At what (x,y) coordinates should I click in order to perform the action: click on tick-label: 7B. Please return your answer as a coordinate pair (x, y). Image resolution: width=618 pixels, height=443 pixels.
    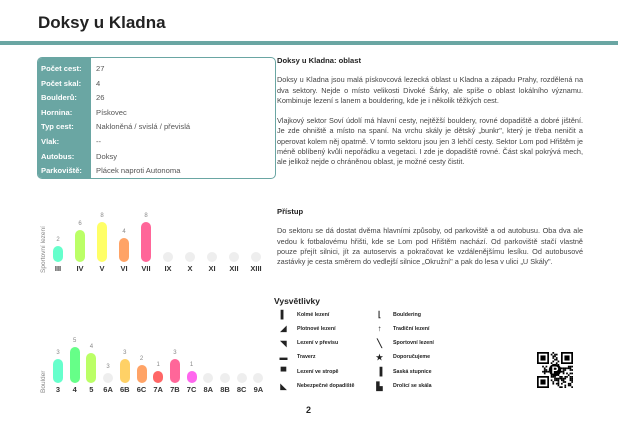
    Looking at the image, I should click on (175, 389).